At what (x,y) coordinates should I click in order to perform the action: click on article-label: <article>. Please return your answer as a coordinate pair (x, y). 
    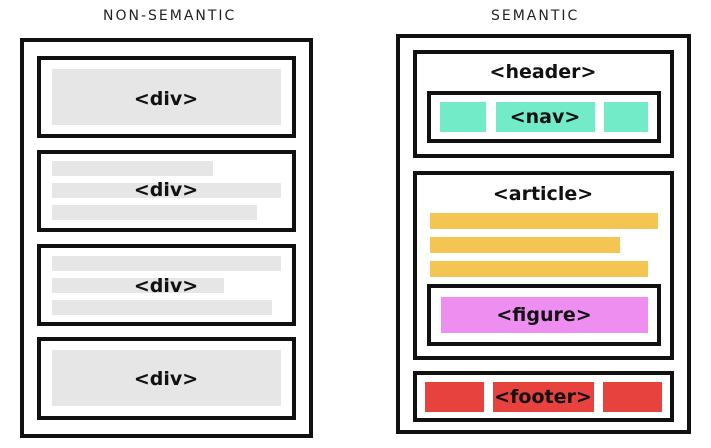
    Looking at the image, I should click on (543, 194).